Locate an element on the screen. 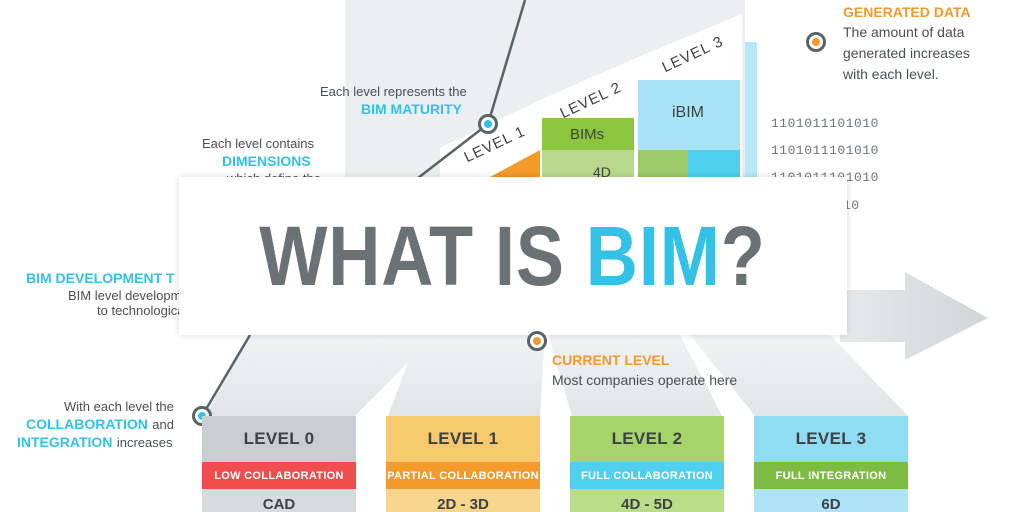 The image size is (1024, 512). integration-highlight: INTEGRATION is located at coordinates (65, 442).